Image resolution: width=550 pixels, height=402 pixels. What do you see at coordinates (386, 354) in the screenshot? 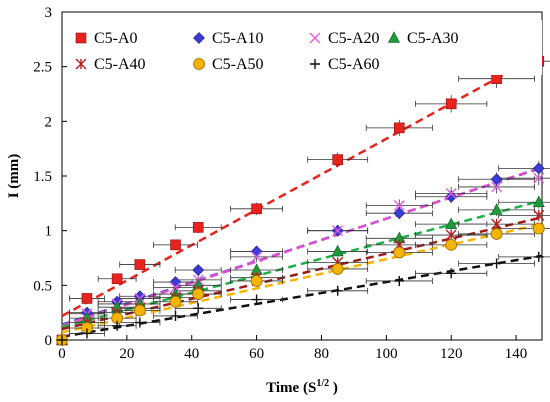
I see `x-tick-label: 100` at bounding box center [386, 354].